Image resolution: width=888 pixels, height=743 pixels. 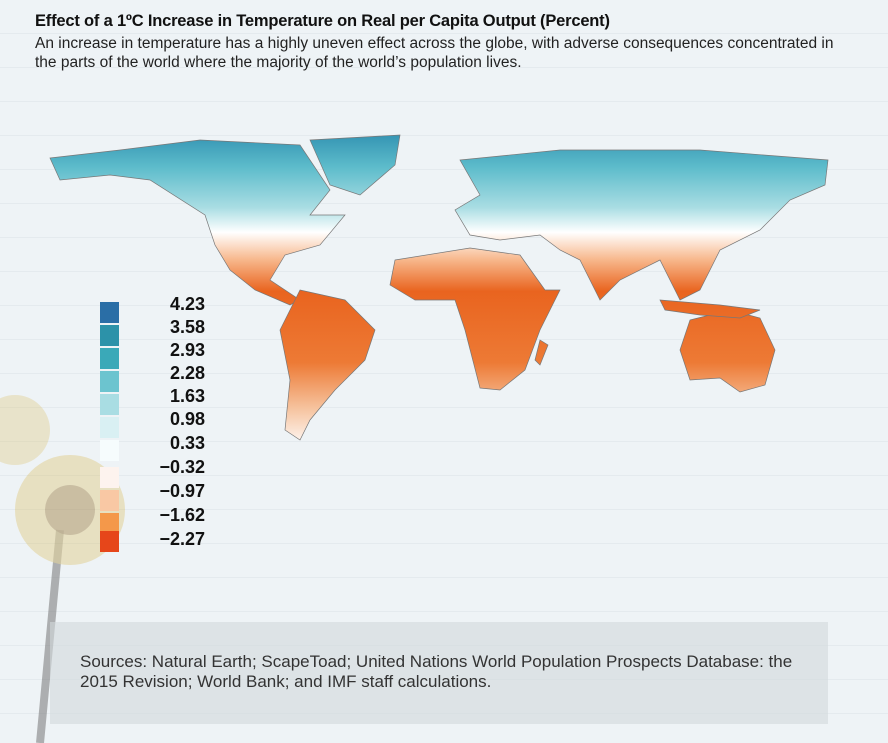 What do you see at coordinates (62, 569) in the screenshot?
I see `sunflower-illustration` at bounding box center [62, 569].